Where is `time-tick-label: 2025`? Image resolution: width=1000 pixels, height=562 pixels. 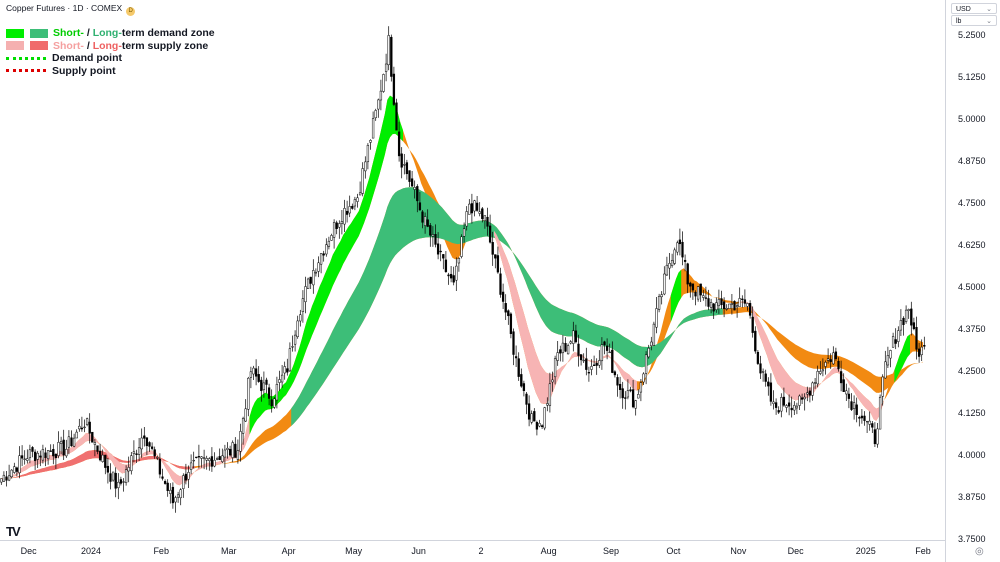 time-tick-label: 2025 is located at coordinates (866, 551).